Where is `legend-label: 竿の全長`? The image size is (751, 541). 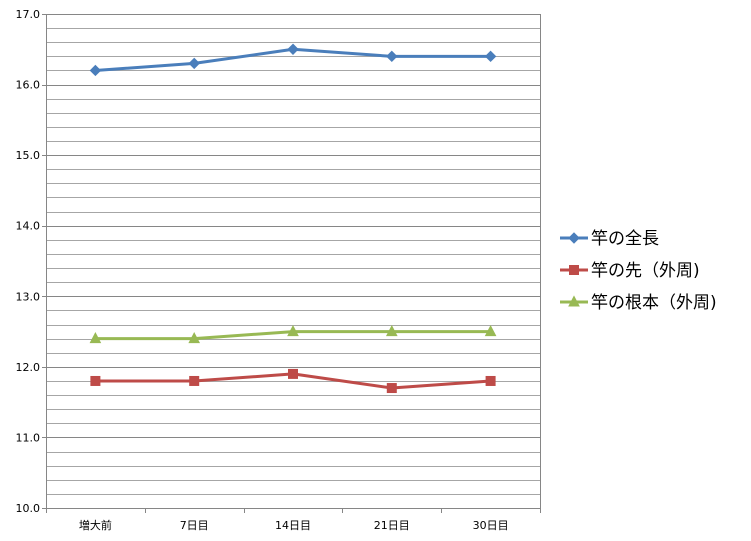 legend-label: 竿の全長 is located at coordinates (625, 239).